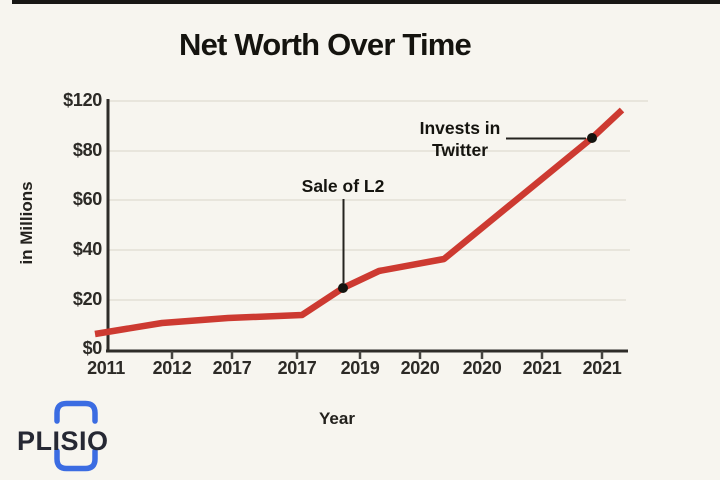  I want to click on annotation-connectors, so click(464, 210).